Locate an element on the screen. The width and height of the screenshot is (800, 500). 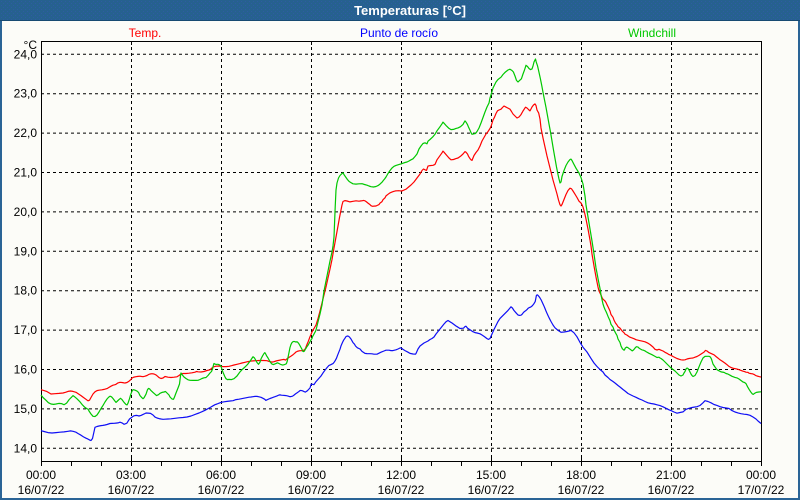
svg-text: °C is located at coordinates (31, 45).